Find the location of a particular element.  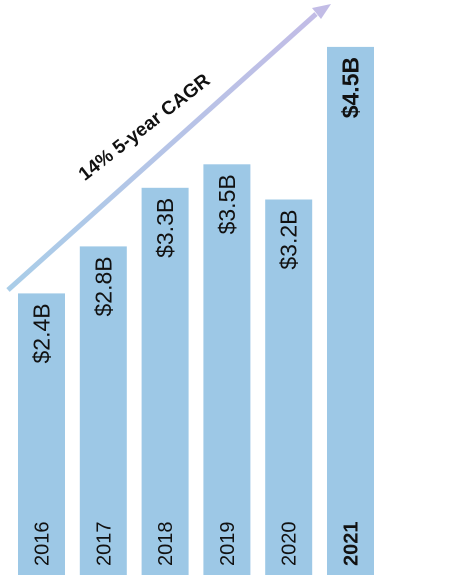

value-label-2020: $3.2B is located at coordinates (289, 240).